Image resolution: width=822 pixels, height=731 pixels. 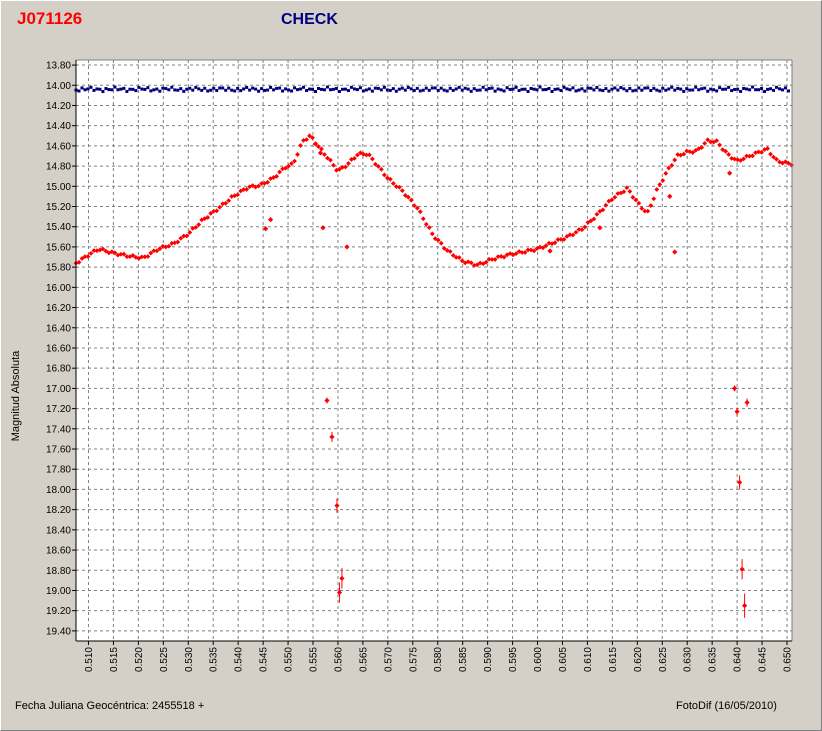 What do you see at coordinates (58, 611) in the screenshot?
I see `y-tick-label: 19.20` at bounding box center [58, 611].